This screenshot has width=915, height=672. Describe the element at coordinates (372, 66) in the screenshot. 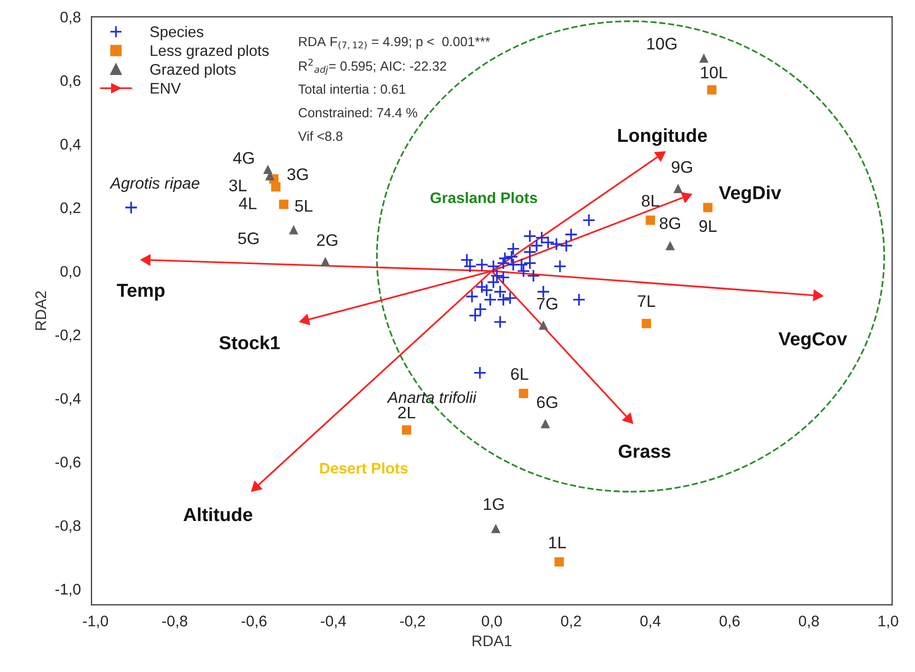

I see `annotation: R$^{2}$$_{adj}$= 0.595; AIC: -22.32` at that location.